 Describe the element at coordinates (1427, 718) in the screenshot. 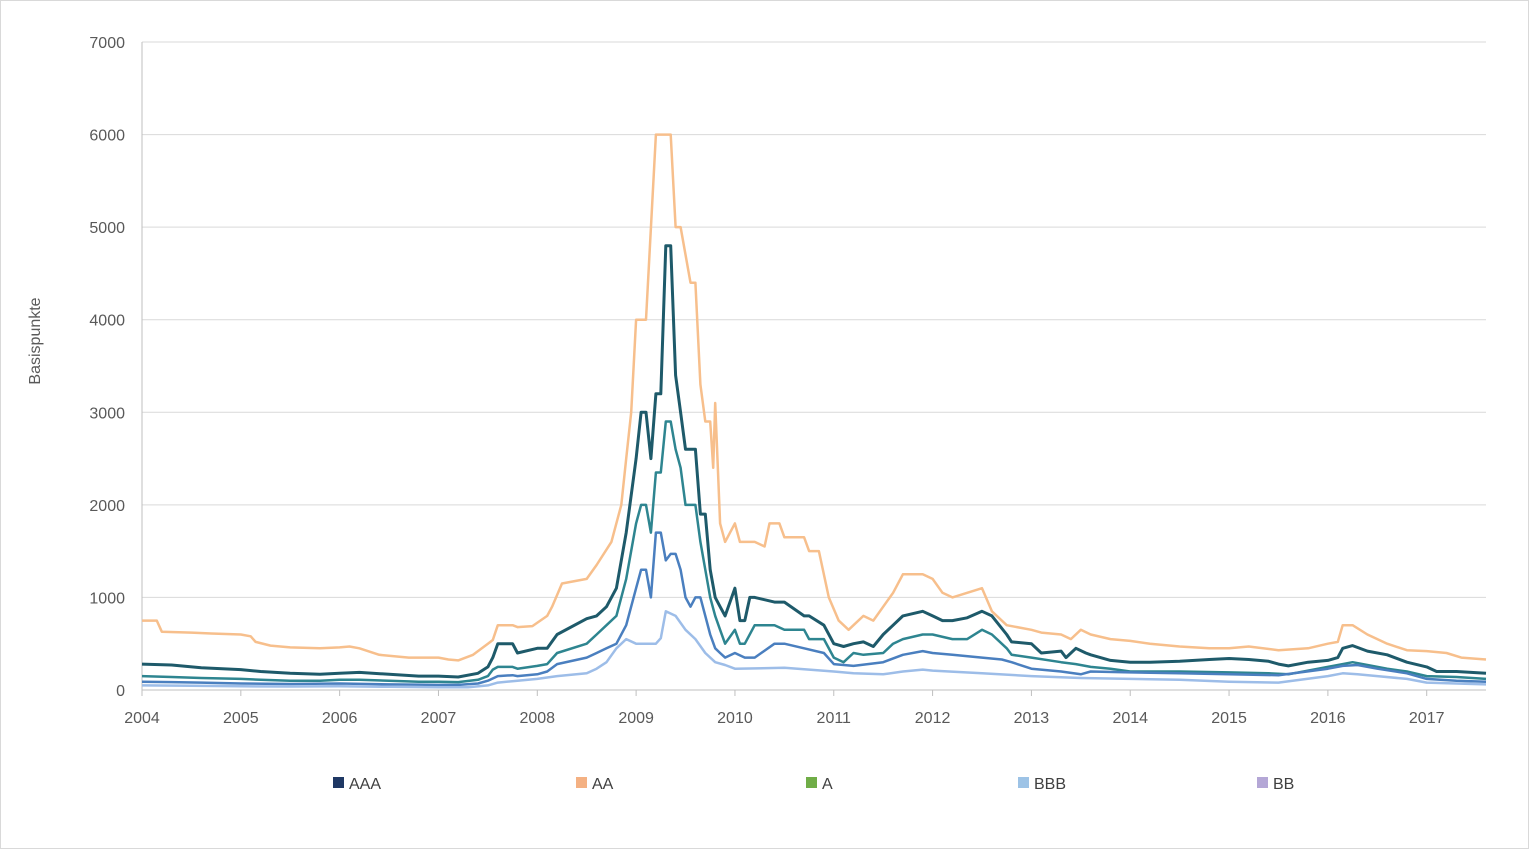

I see `x-tick-label: 2017` at that location.